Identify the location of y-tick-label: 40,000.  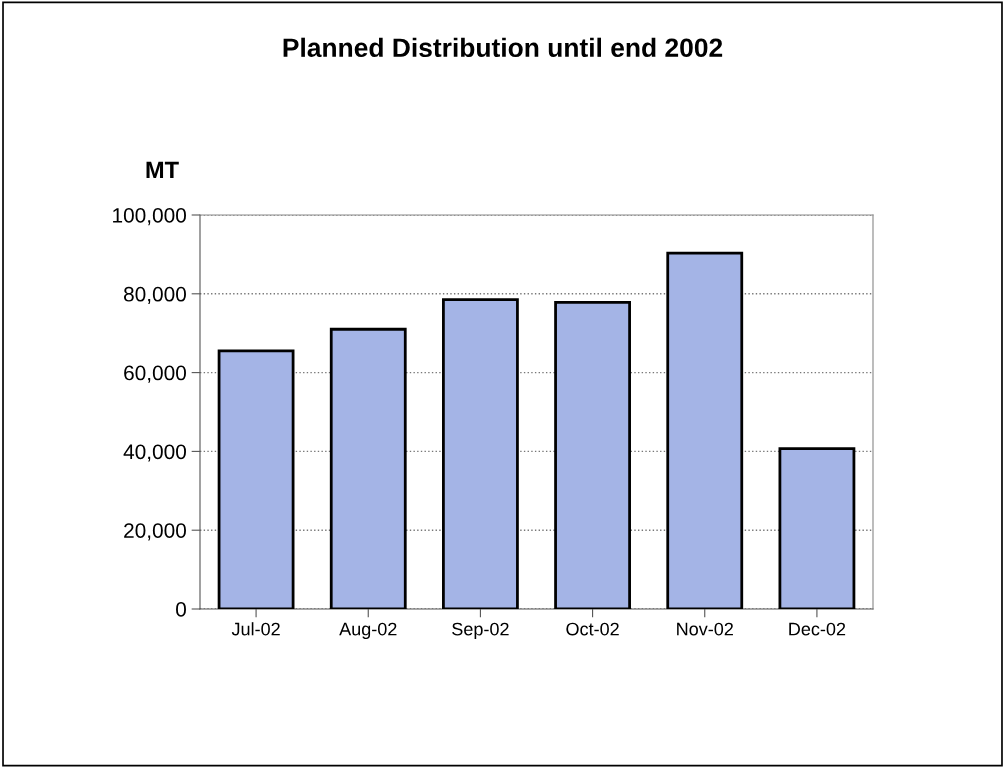
(154, 453).